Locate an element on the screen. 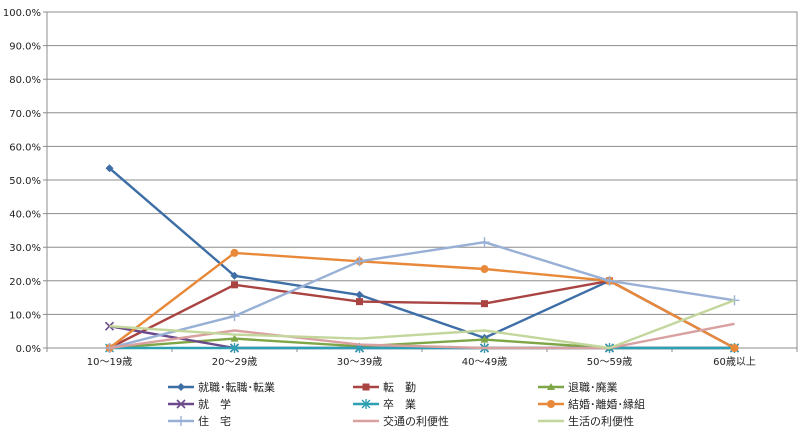 The image size is (800, 434). legend-item: 就職･転職･転業 is located at coordinates (221, 387).